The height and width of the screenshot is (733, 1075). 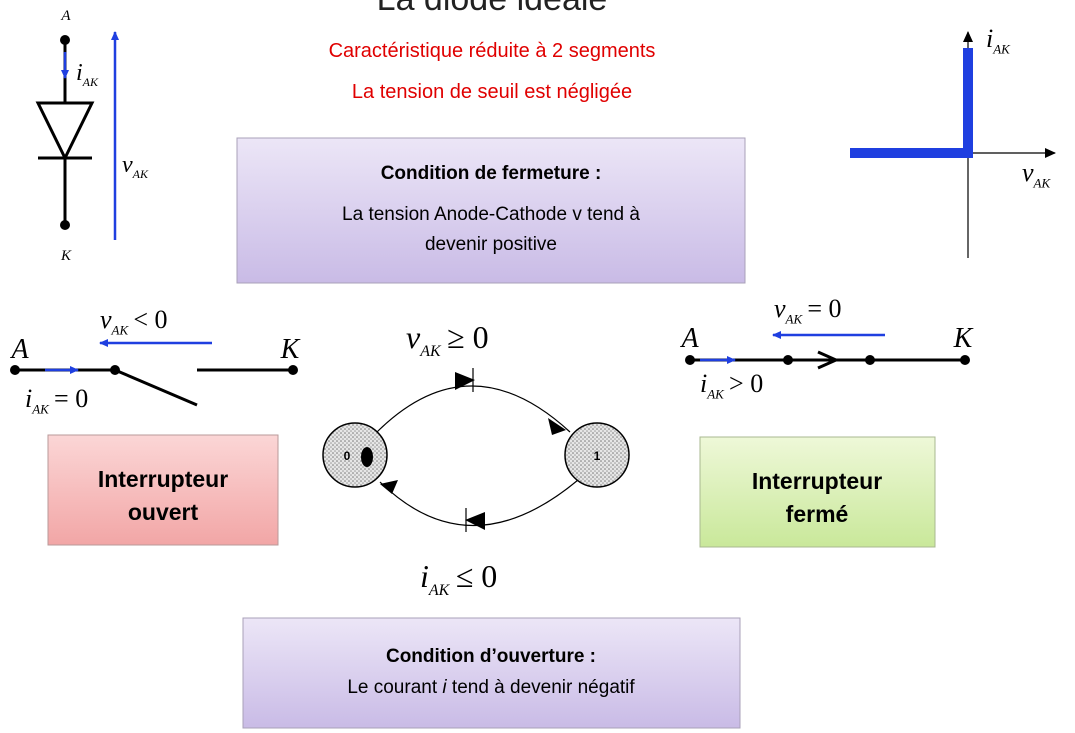 What do you see at coordinates (827, 350) in the screenshot?
I see `closed-switch` at bounding box center [827, 350].